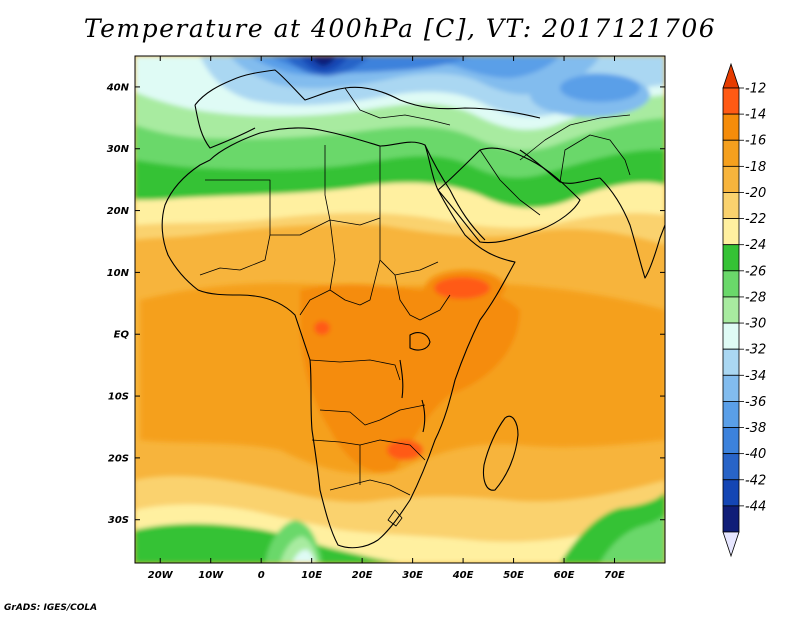 The height and width of the screenshot is (618, 800). I want to click on colorbar-label: -26, so click(755, 271).